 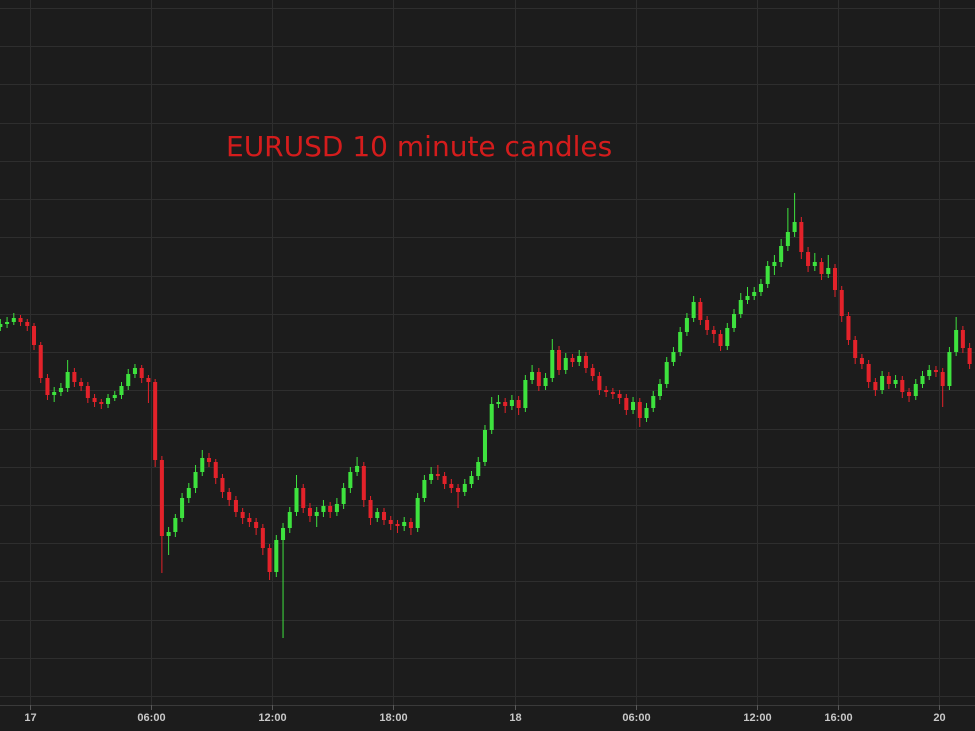 What do you see at coordinates (838, 718) in the screenshot?
I see `x-tick-label: 16:00` at bounding box center [838, 718].